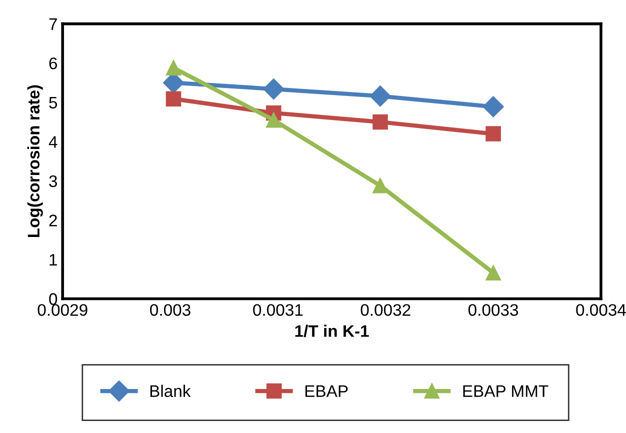  What do you see at coordinates (493, 310) in the screenshot?
I see `x-tick-label: 0.0033` at bounding box center [493, 310].